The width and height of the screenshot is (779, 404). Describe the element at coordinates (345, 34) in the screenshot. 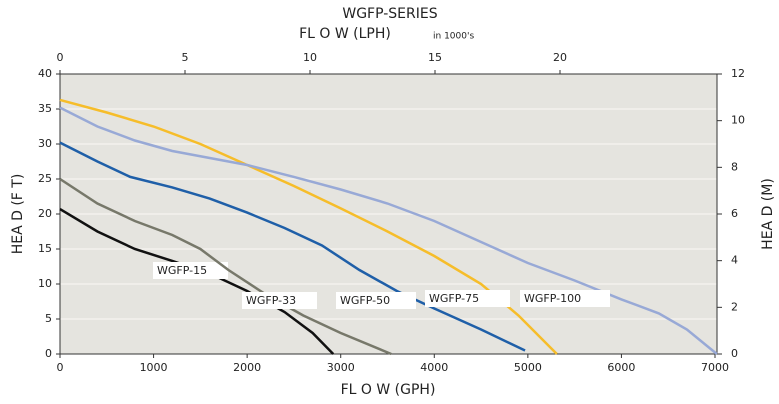

I see `x2-axis-label: FL O W (LPH)` at that location.